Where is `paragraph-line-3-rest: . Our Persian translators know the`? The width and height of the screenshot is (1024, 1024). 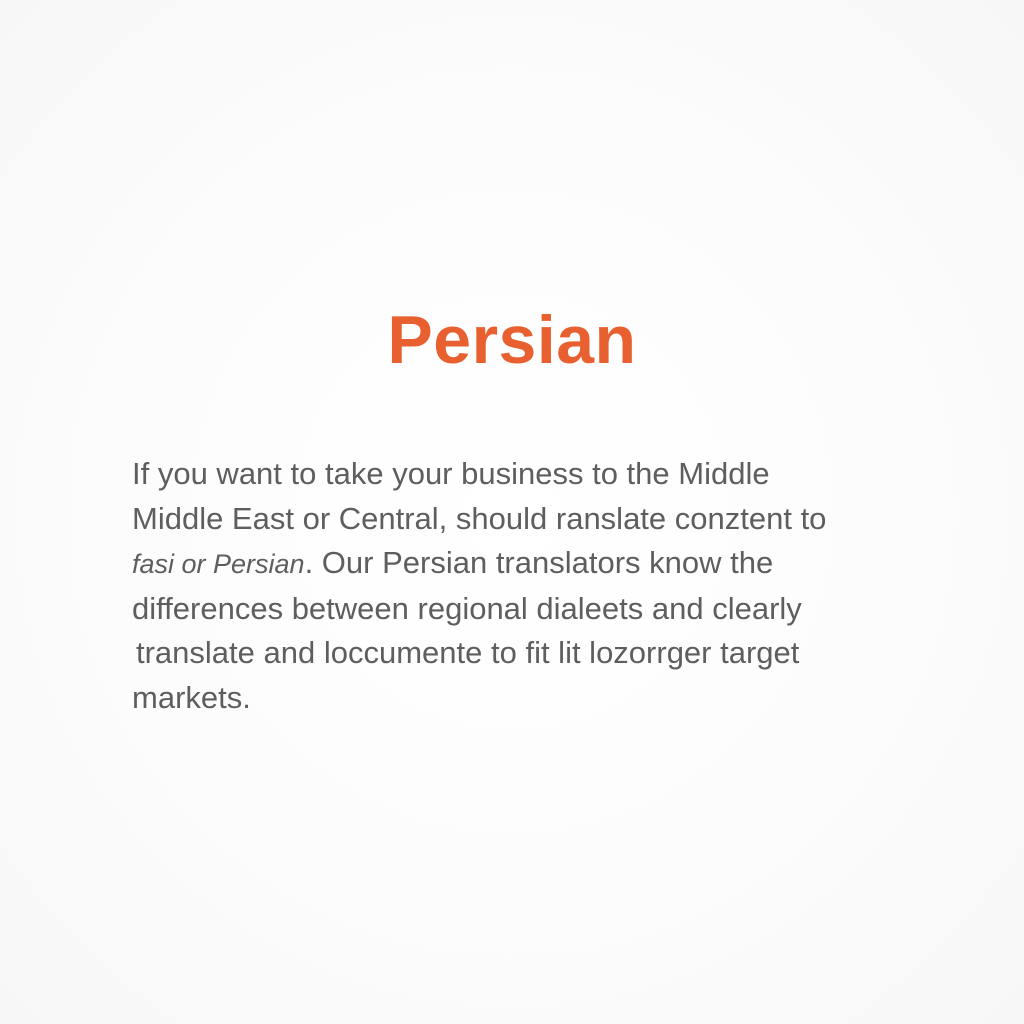
paragraph-line-3-rest: . Our Persian translators know the is located at coordinates (539, 562).